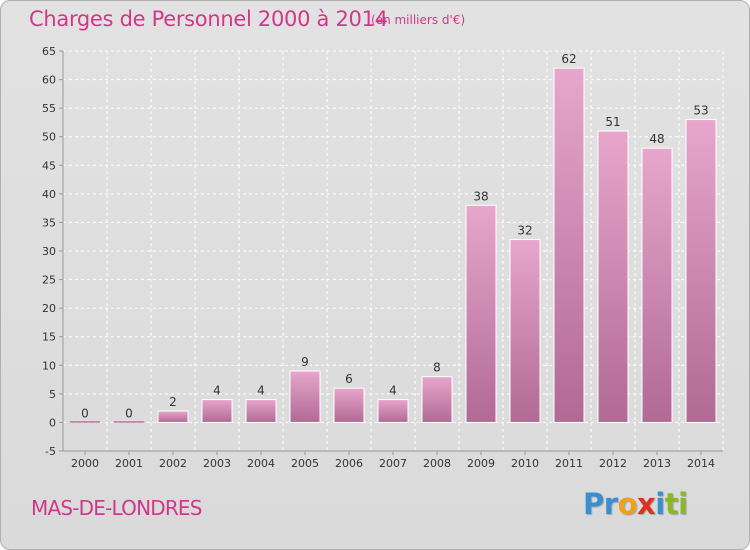  I want to click on data-label: 2, so click(173, 402).